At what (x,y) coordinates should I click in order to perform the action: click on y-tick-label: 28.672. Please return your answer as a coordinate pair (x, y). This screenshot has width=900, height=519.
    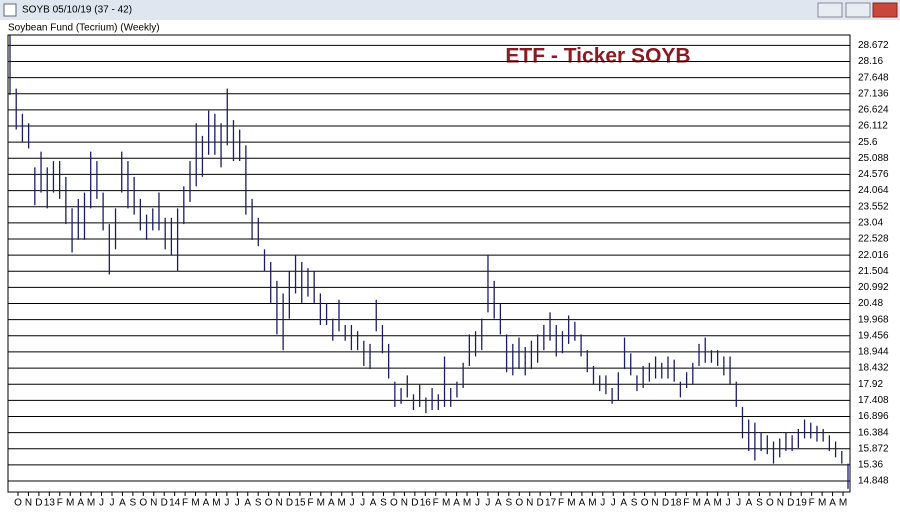
    Looking at the image, I should click on (873, 45).